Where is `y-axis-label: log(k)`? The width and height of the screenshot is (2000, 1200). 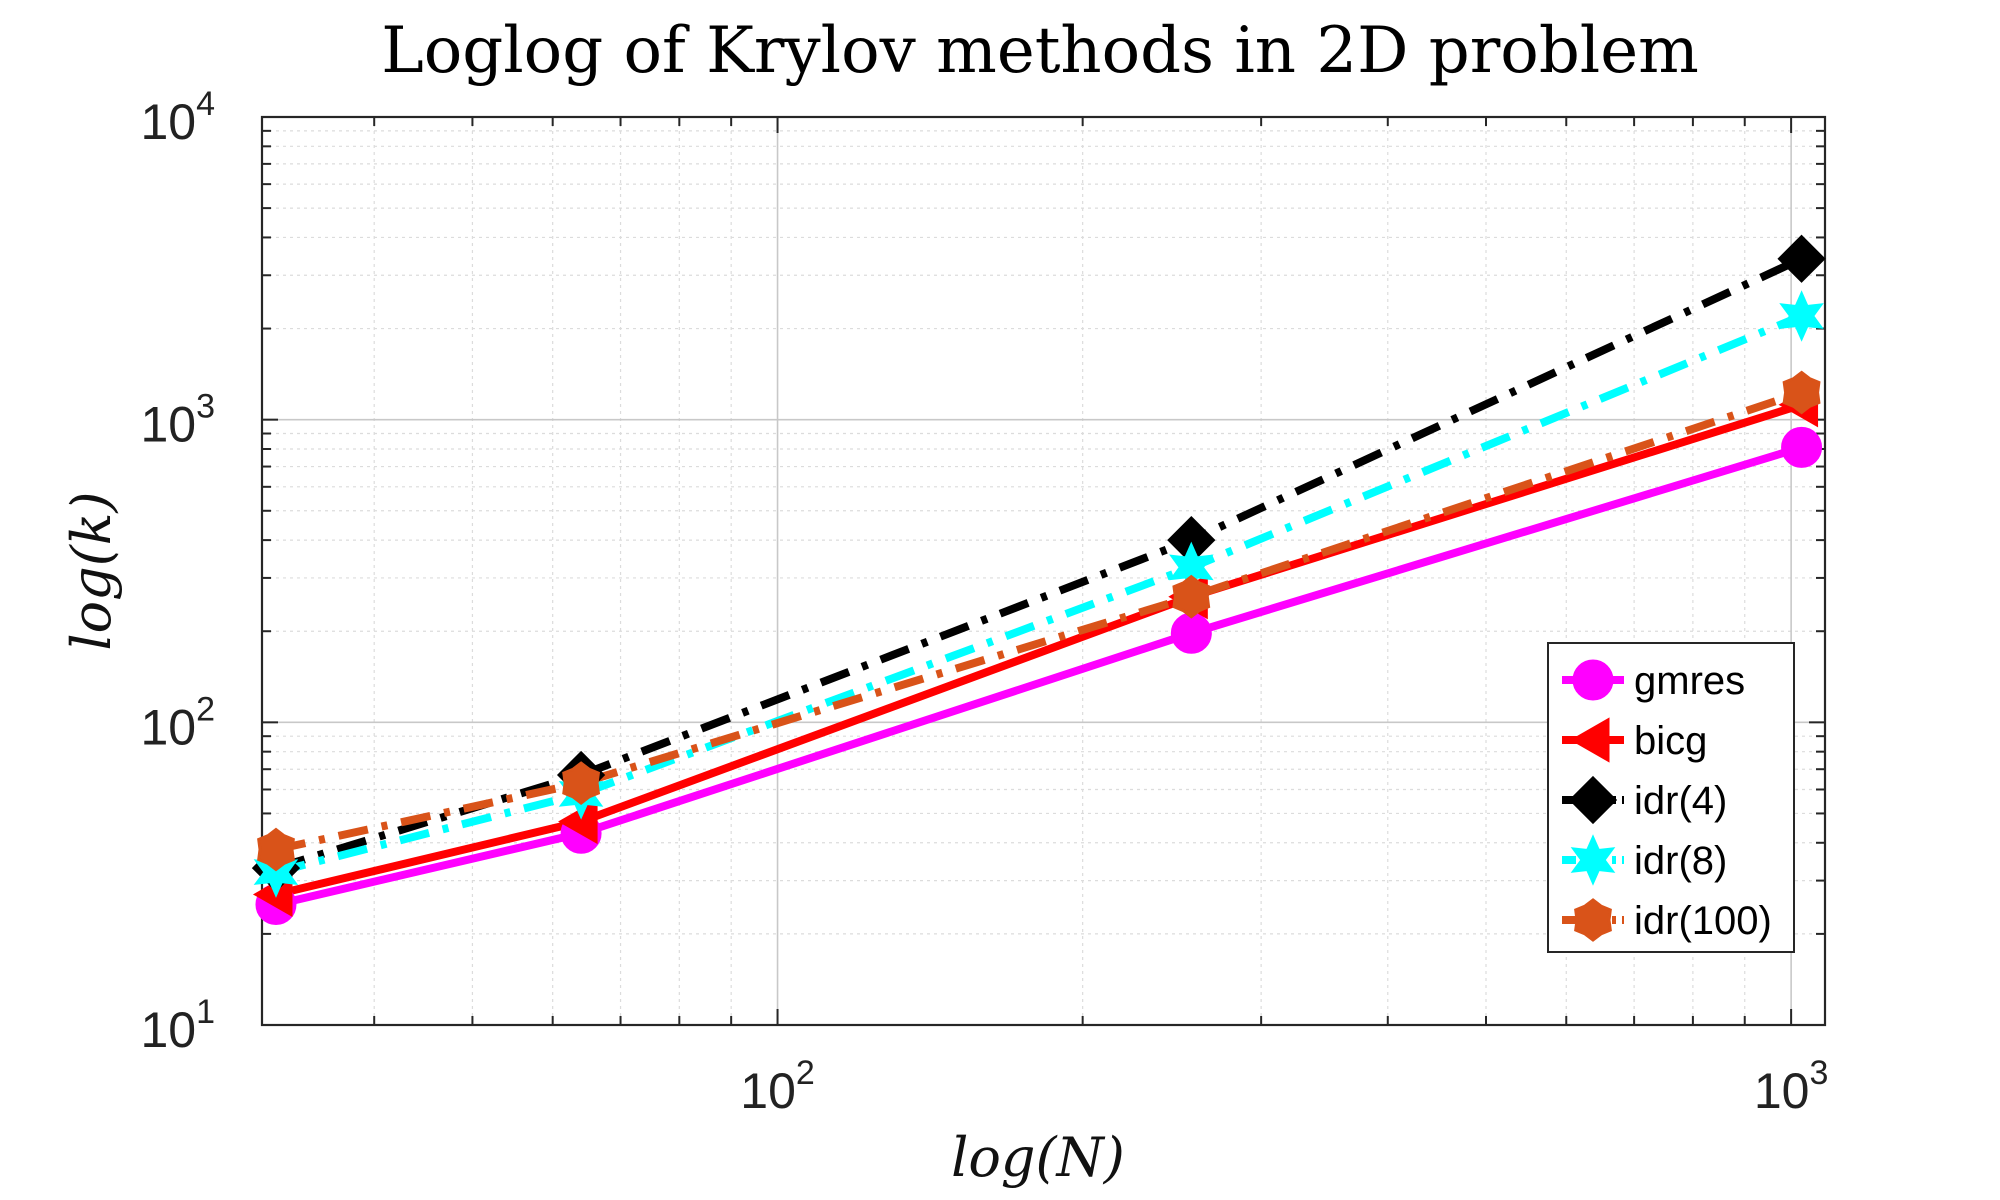
y-axis-label: log(k) is located at coordinates (91, 570).